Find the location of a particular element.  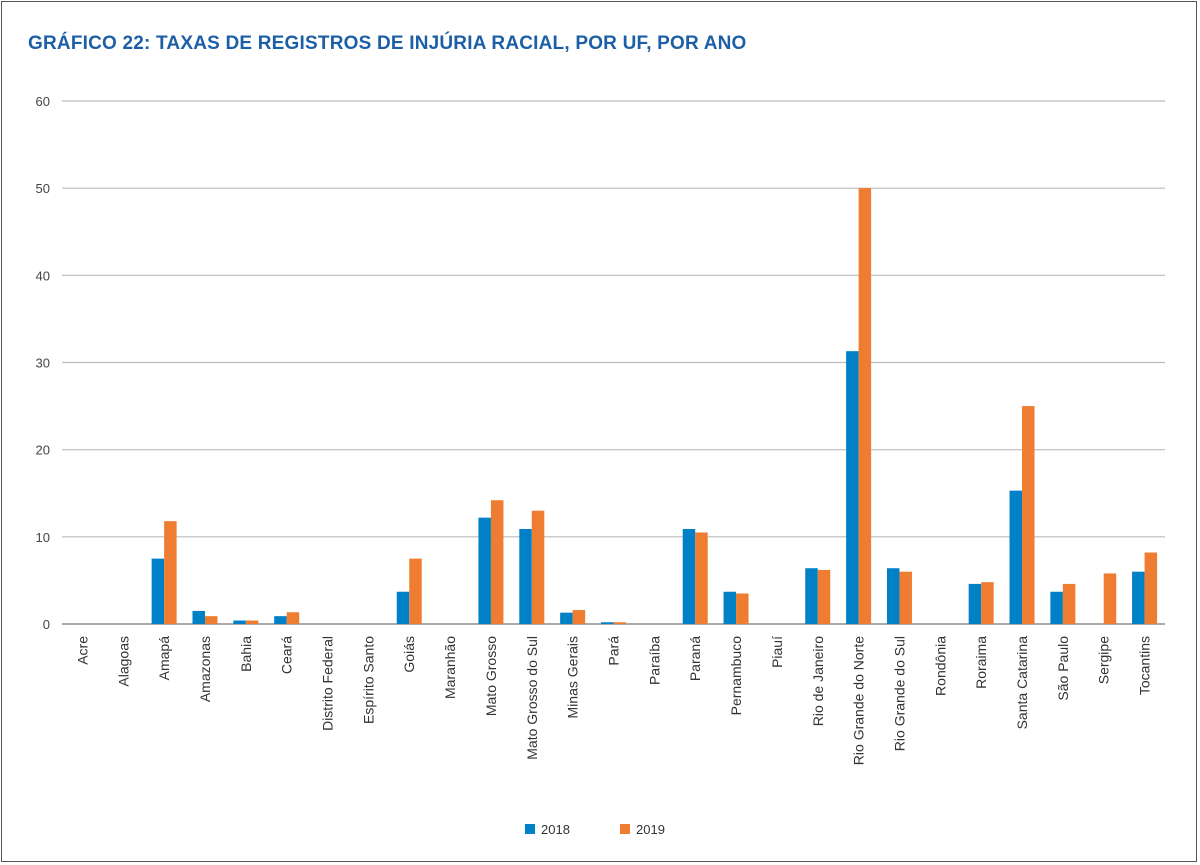

x-tick-label: Distrito Federal is located at coordinates (328, 683).